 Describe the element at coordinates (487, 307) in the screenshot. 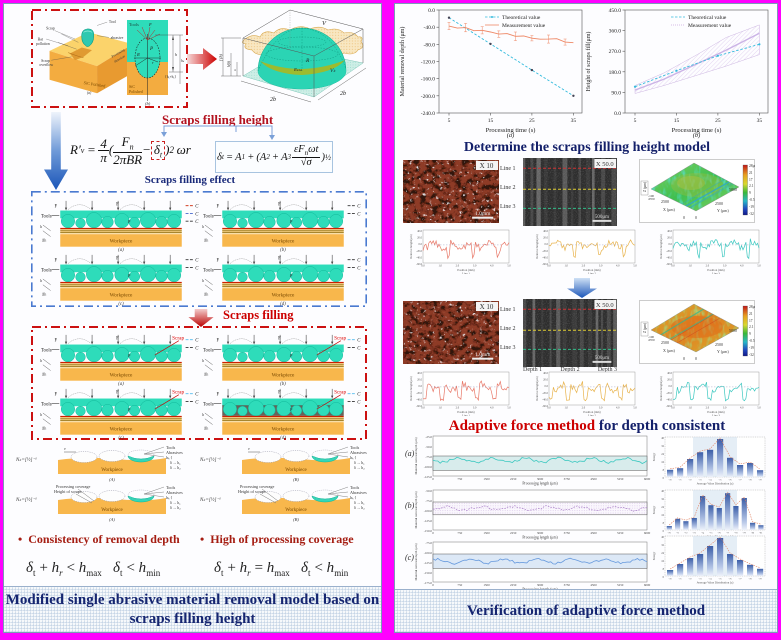

I see `svg-text: X 10` at that location.